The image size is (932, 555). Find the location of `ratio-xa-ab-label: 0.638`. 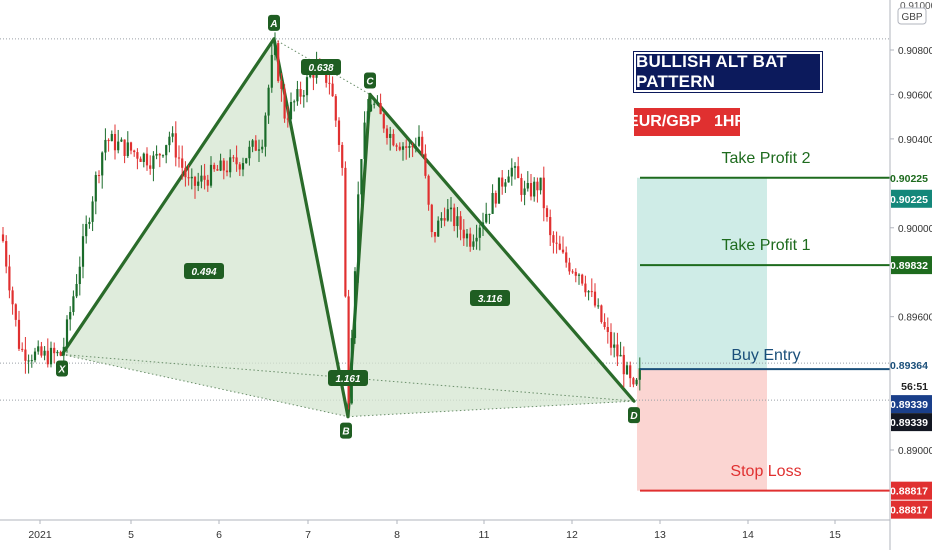

ratio-xa-ab-label: 0.638 is located at coordinates (320, 68).